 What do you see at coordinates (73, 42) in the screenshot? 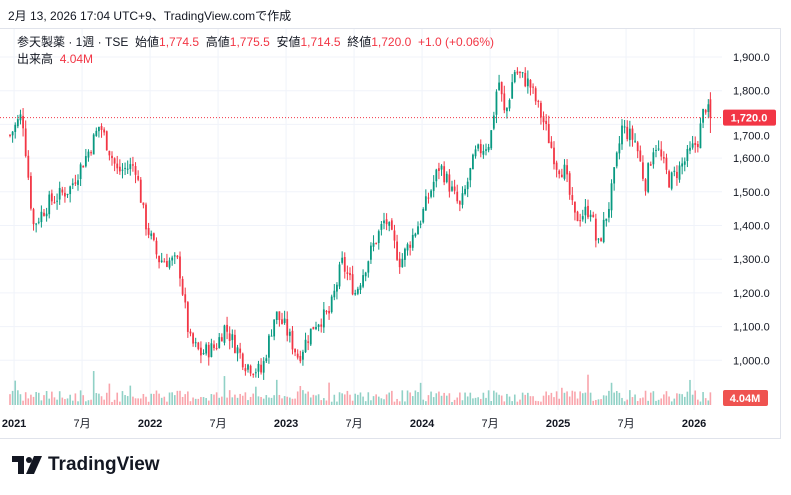
I see `symbol-title: 参天製薬 · 1週 · TSE` at bounding box center [73, 42].